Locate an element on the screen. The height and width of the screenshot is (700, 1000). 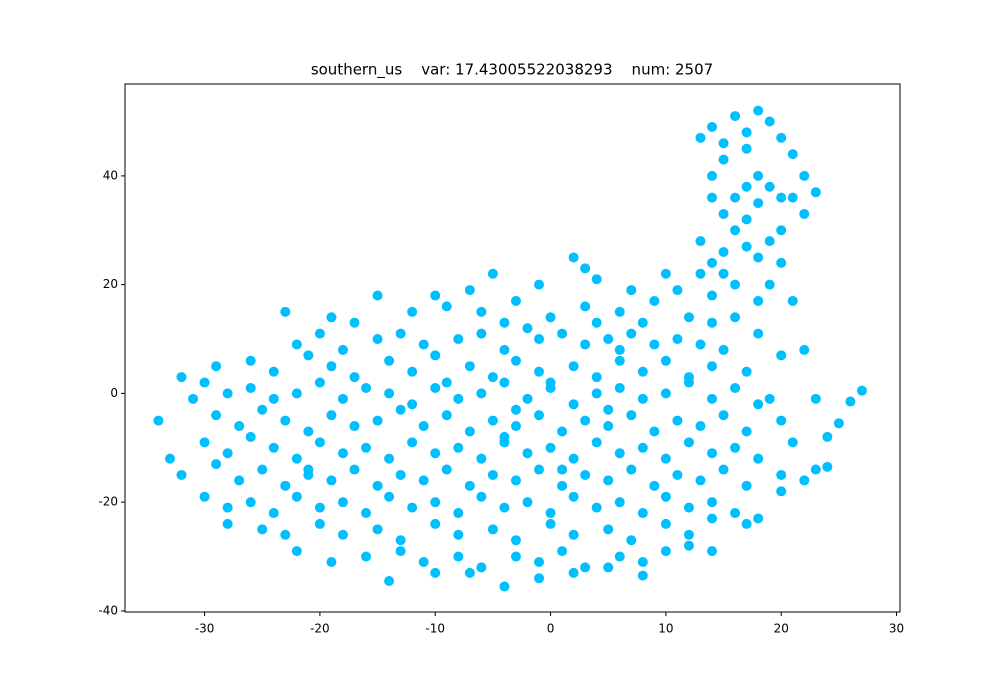
x-tick-label: 20 is located at coordinates (781, 629).